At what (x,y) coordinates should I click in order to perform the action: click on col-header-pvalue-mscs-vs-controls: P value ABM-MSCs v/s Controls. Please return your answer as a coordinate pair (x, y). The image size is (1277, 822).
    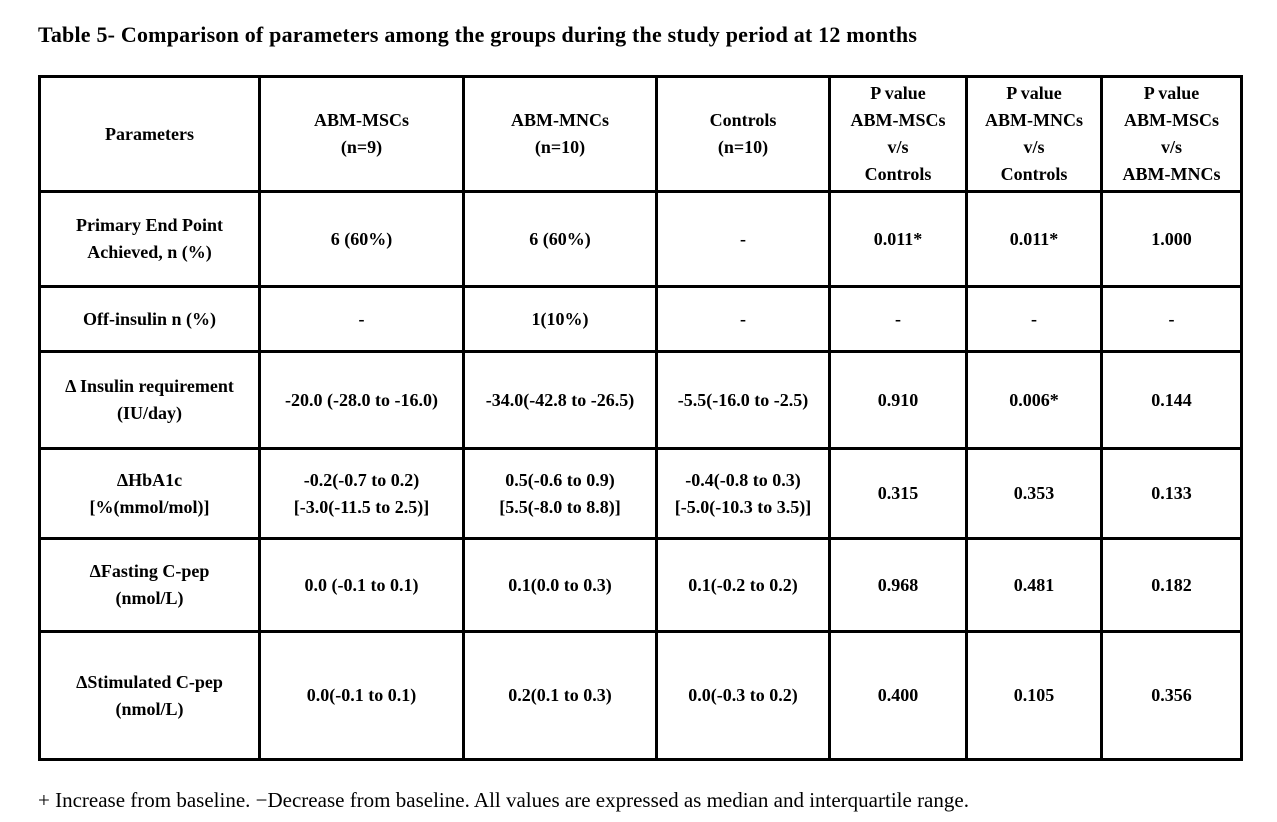
    Looking at the image, I should click on (898, 134).